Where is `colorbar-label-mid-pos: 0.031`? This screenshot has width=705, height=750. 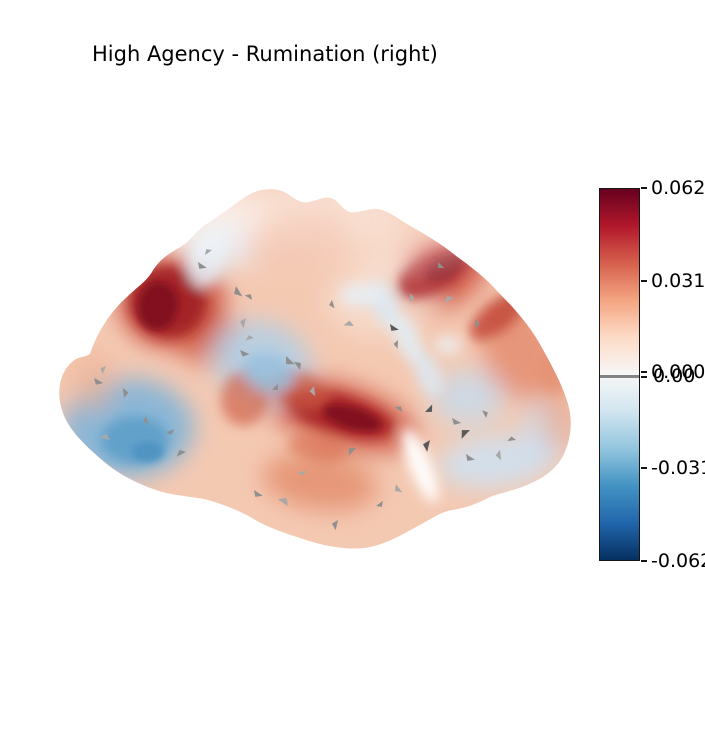 colorbar-label-mid-pos: 0.031 is located at coordinates (678, 281).